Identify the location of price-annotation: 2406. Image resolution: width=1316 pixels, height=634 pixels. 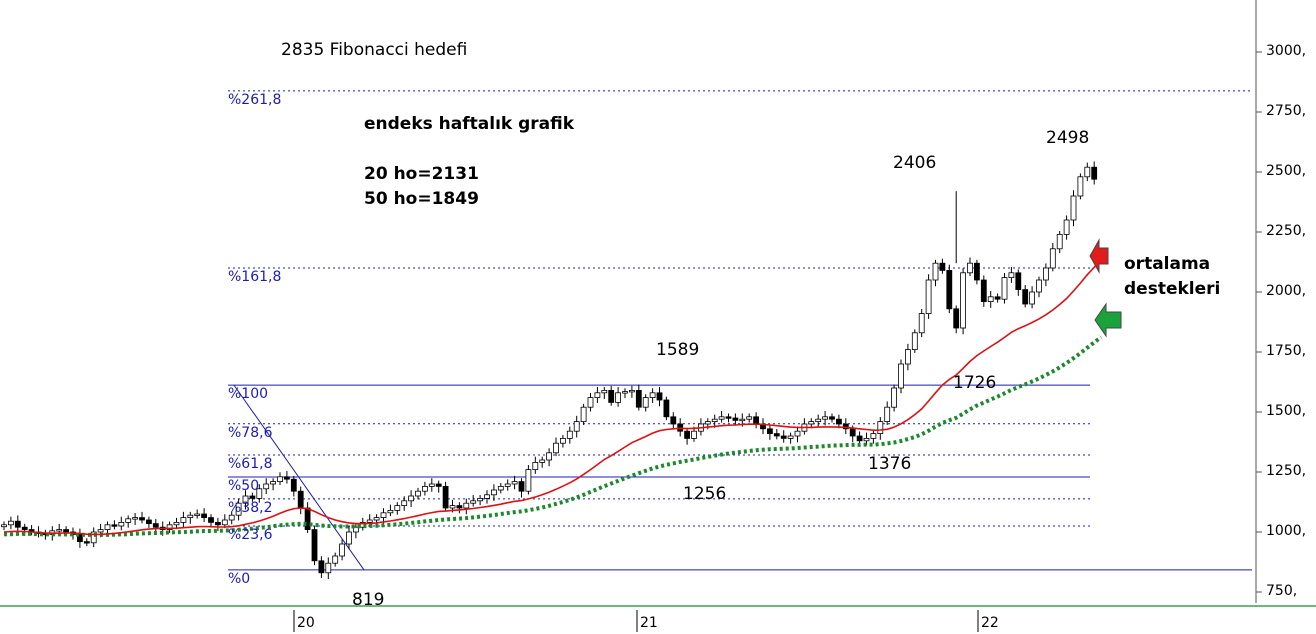
(915, 163).